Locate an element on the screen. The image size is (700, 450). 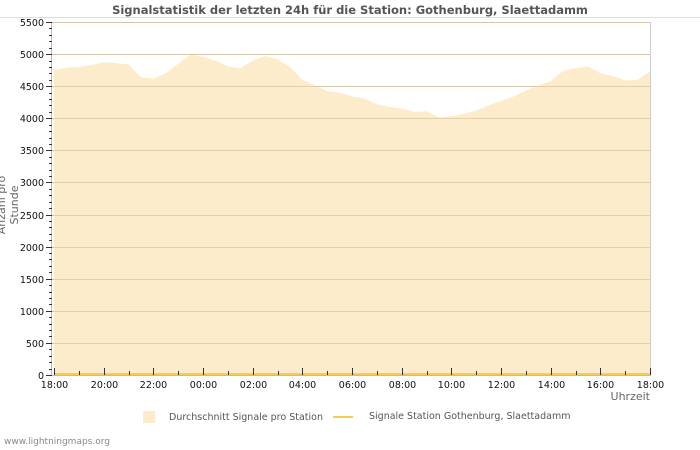
svg-text: 4000 is located at coordinates (32, 119).